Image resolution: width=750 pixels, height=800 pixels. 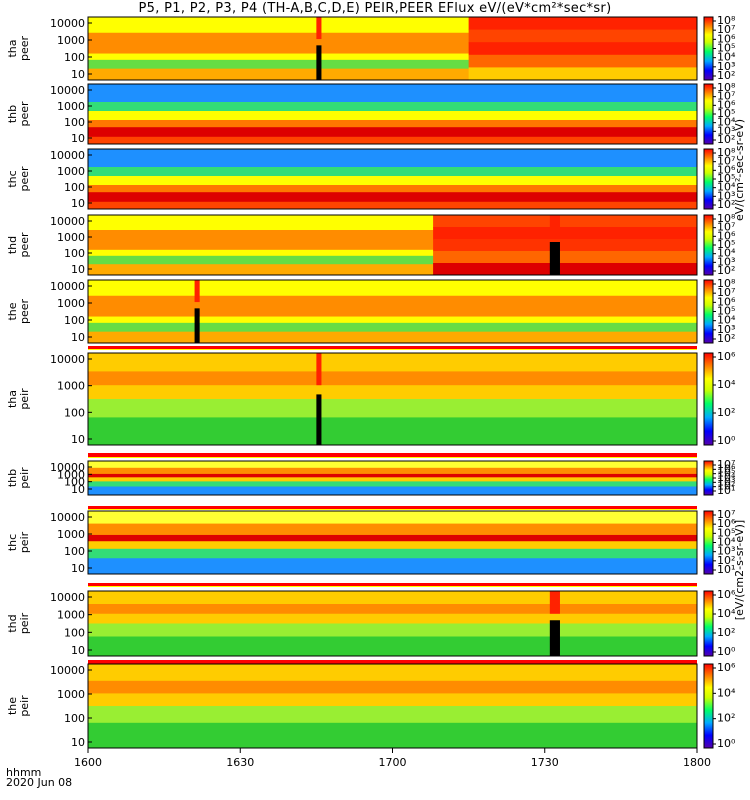 I want to click on panel-label: thapeer, so click(x=18, y=49).